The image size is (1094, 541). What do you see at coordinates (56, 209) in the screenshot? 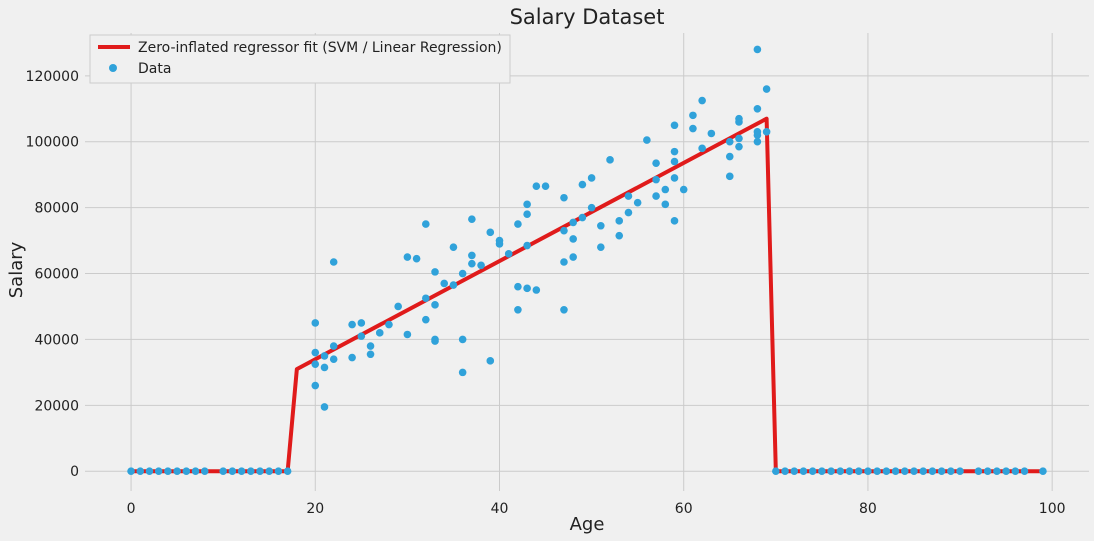
I see `y-tick-label: 80000` at bounding box center [56, 209].